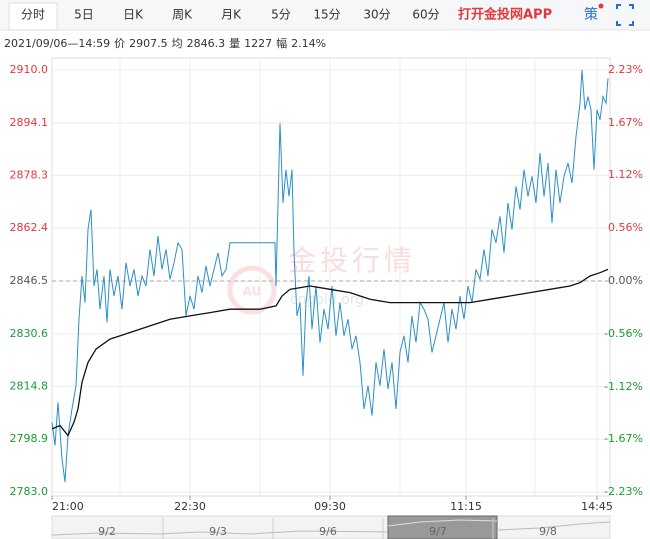 The height and width of the screenshot is (539, 650). What do you see at coordinates (321, 279) in the screenshot?
I see `watermark: AU 金投行情 cngold.org` at bounding box center [321, 279].